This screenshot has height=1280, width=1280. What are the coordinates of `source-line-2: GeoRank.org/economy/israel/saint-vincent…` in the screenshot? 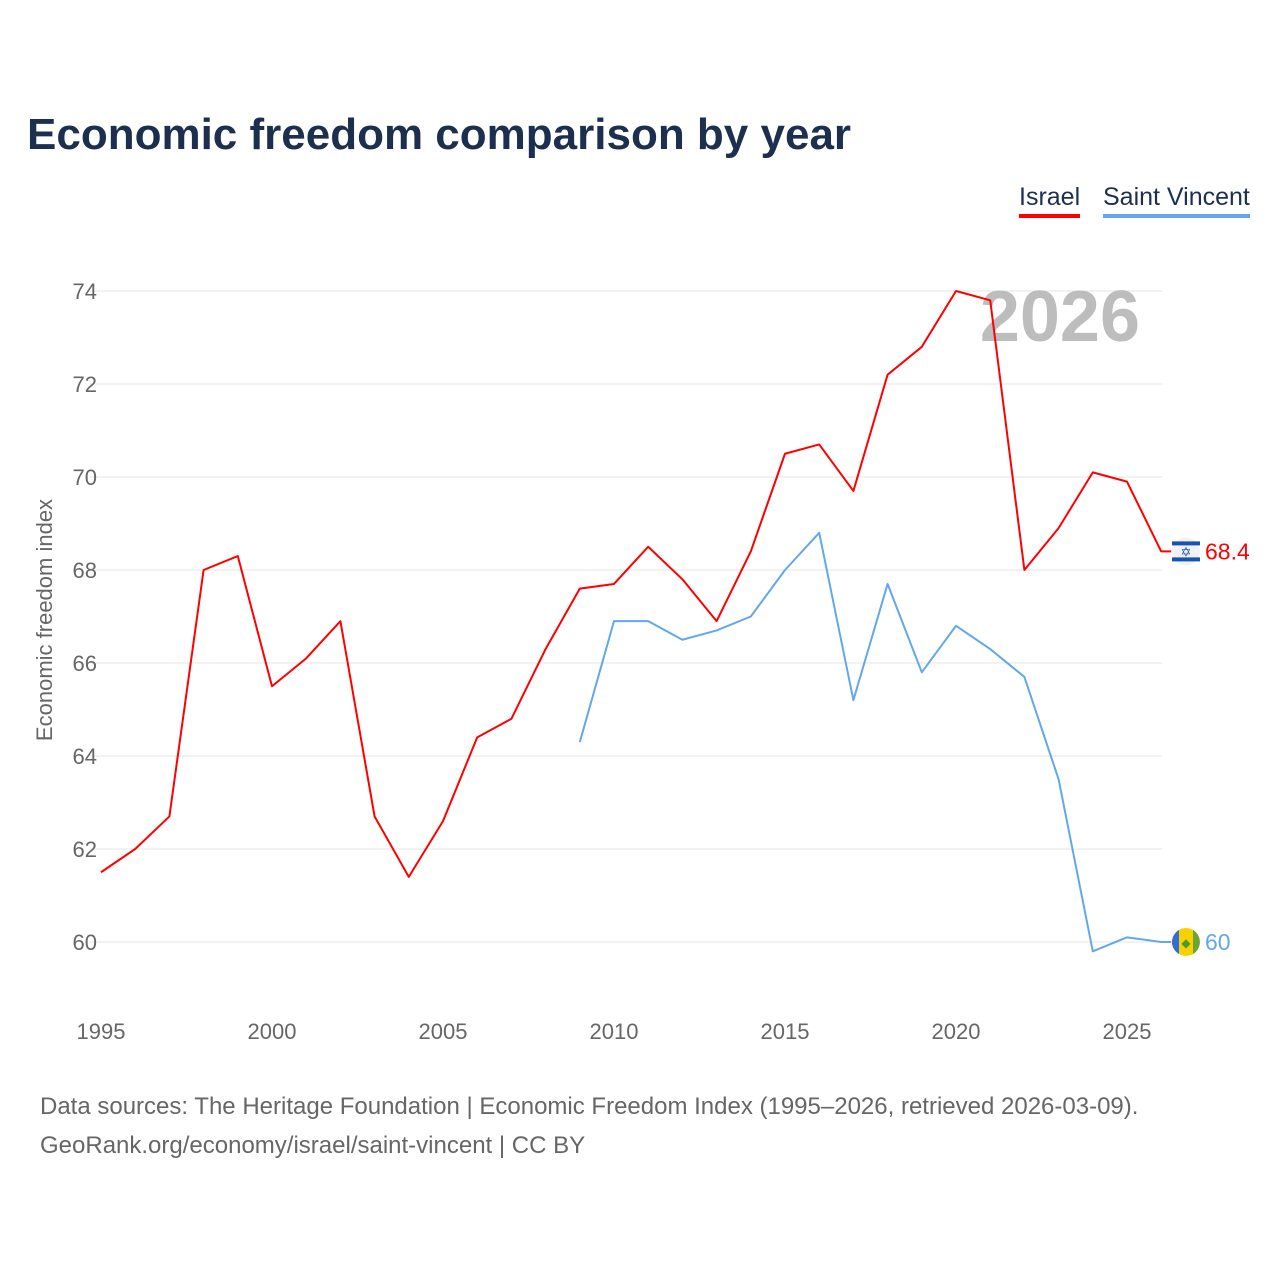 It's located at (313, 1145).